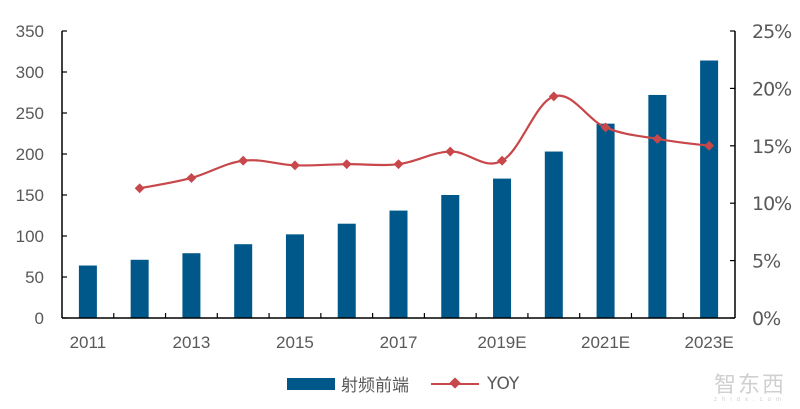 This screenshot has height=409, width=800. I want to click on legend-bar-label: 射频前端, so click(375, 386).